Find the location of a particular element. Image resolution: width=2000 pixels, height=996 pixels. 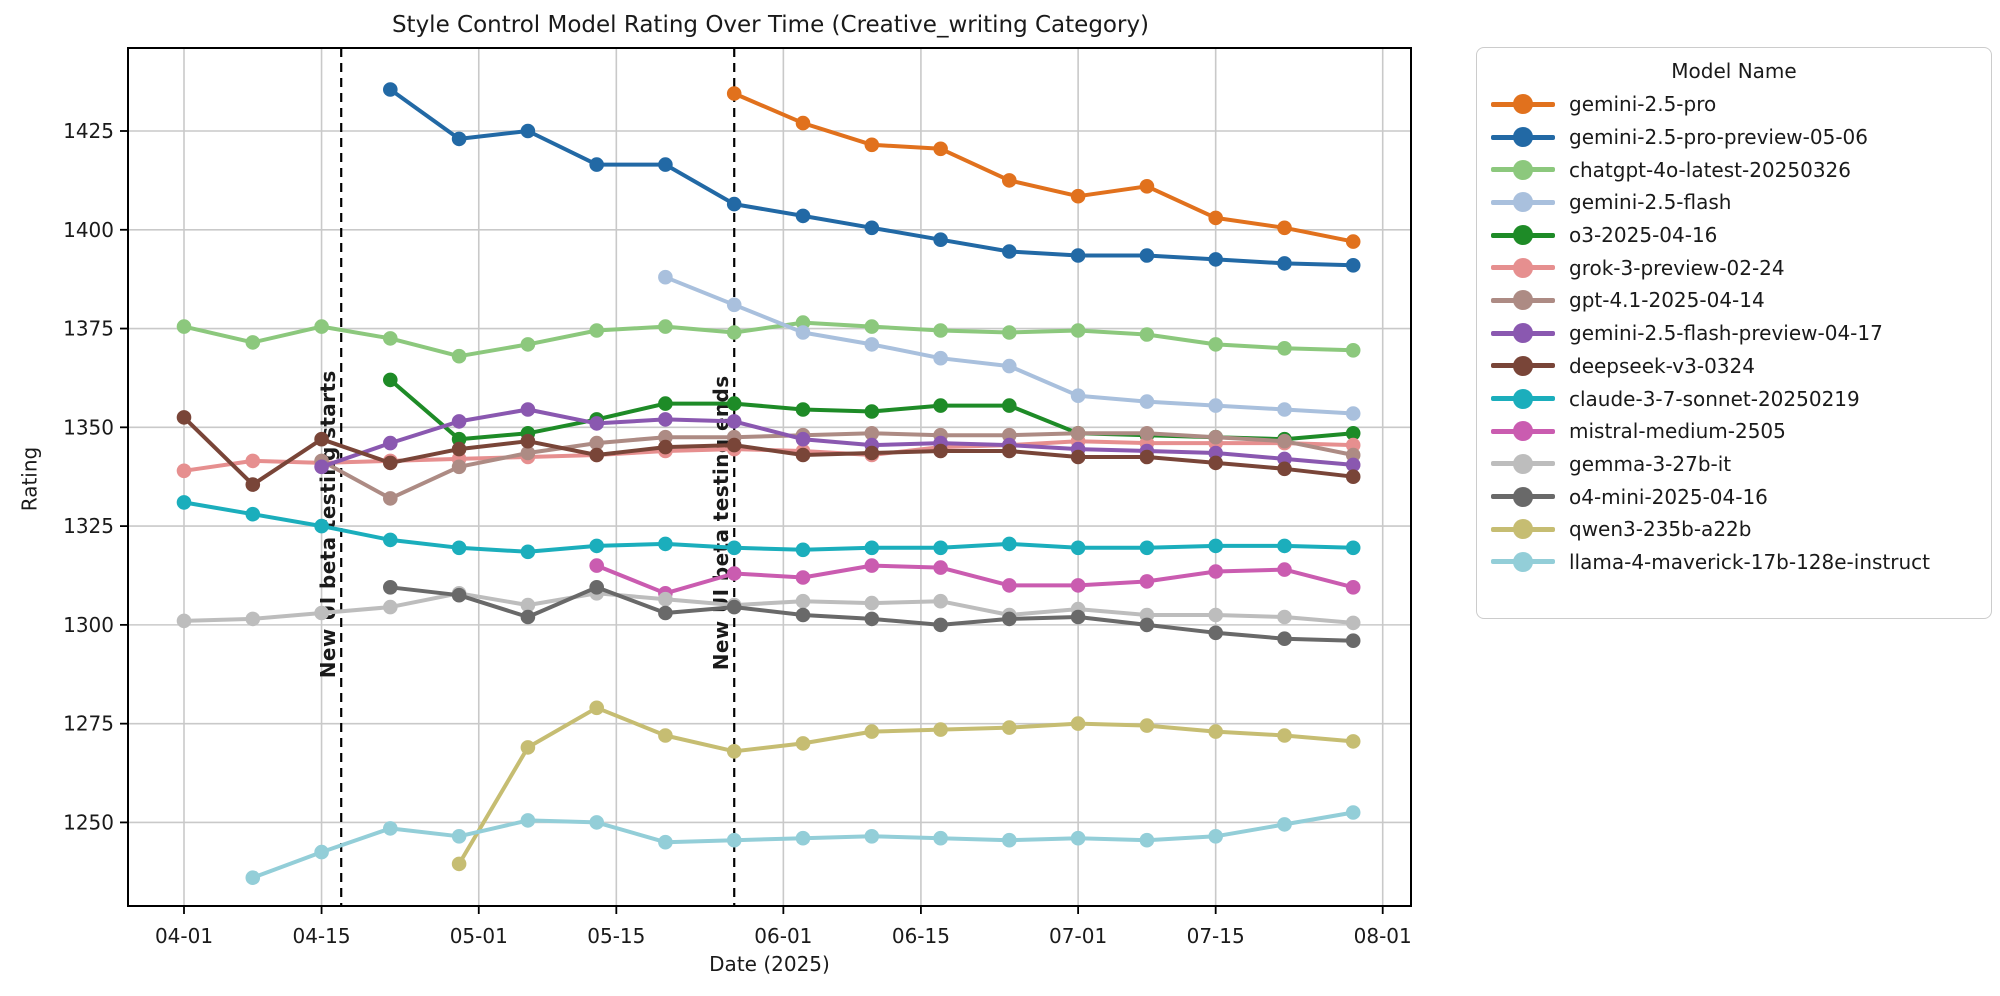

legend-item-grok-3-preview-02-24: grok-3-preview-02-24 is located at coordinates (1734, 267).